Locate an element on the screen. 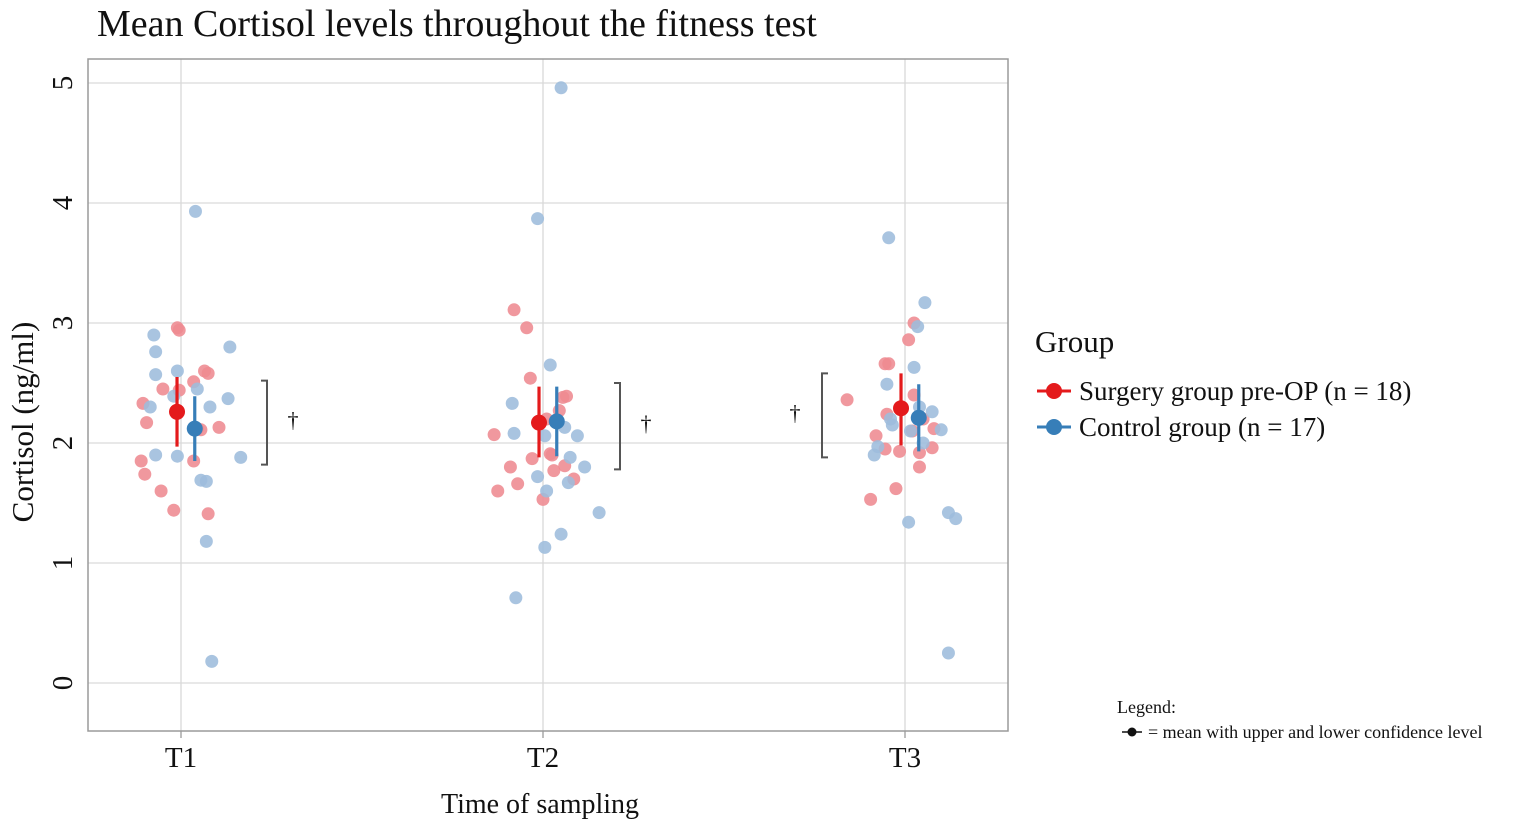 The width and height of the screenshot is (1536, 835). y-tick-label: 0 is located at coordinates (63, 683).